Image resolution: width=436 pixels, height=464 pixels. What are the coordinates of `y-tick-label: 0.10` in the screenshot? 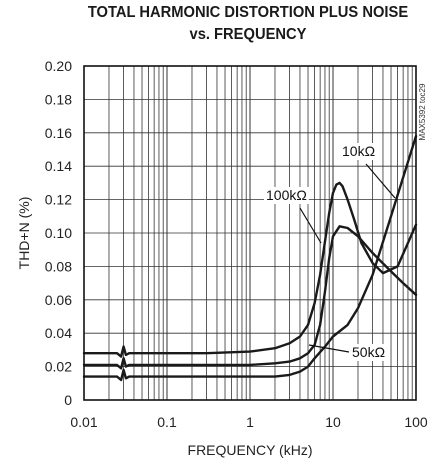 It's located at (58, 233).